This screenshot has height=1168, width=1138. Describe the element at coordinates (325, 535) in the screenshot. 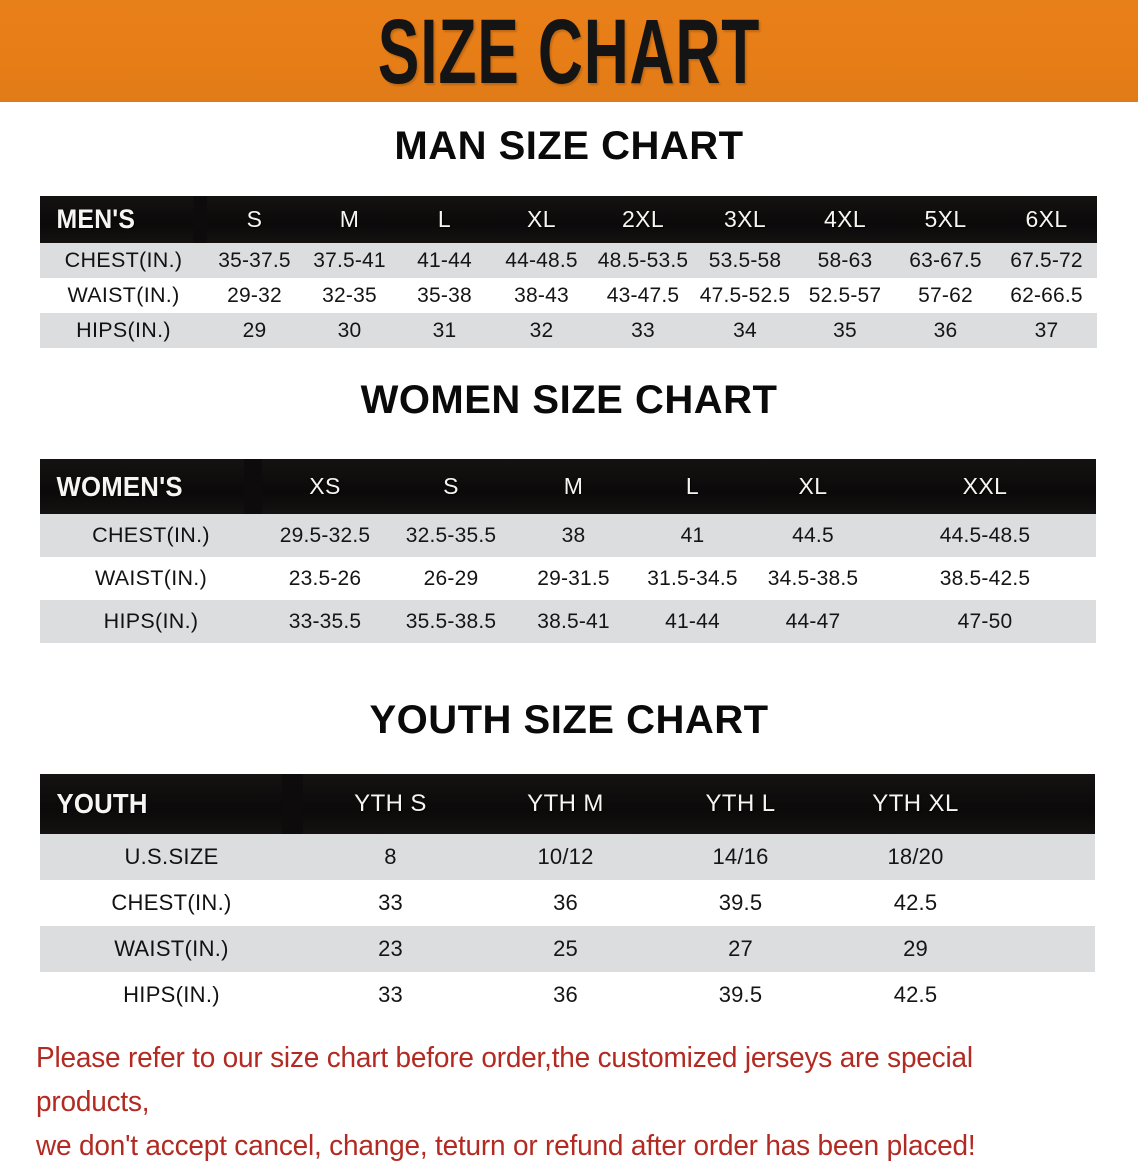

I see `cell: 29.5-32.5` at that location.